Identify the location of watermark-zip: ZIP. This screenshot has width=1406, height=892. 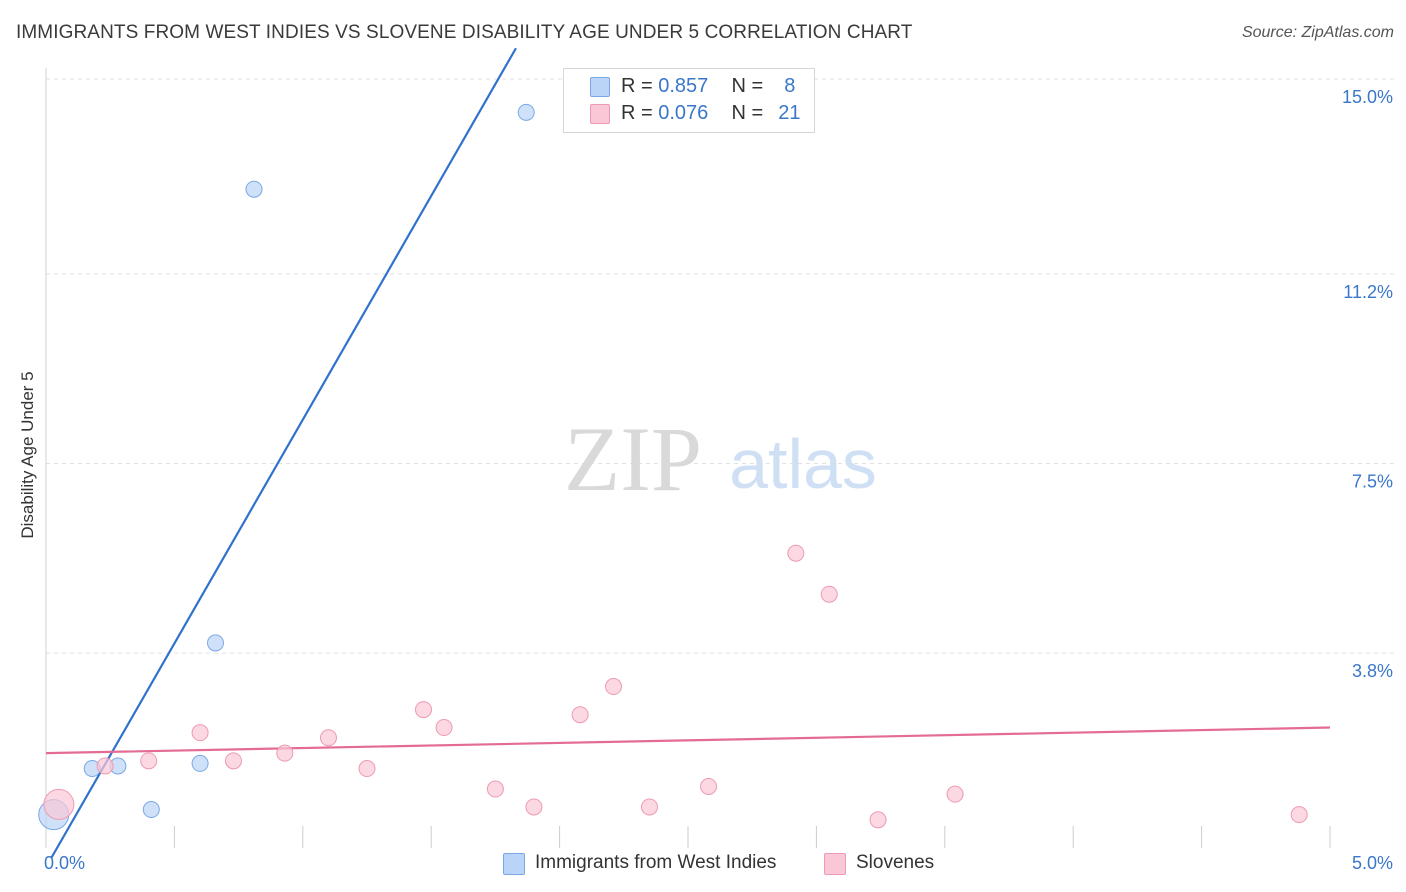
(633, 459).